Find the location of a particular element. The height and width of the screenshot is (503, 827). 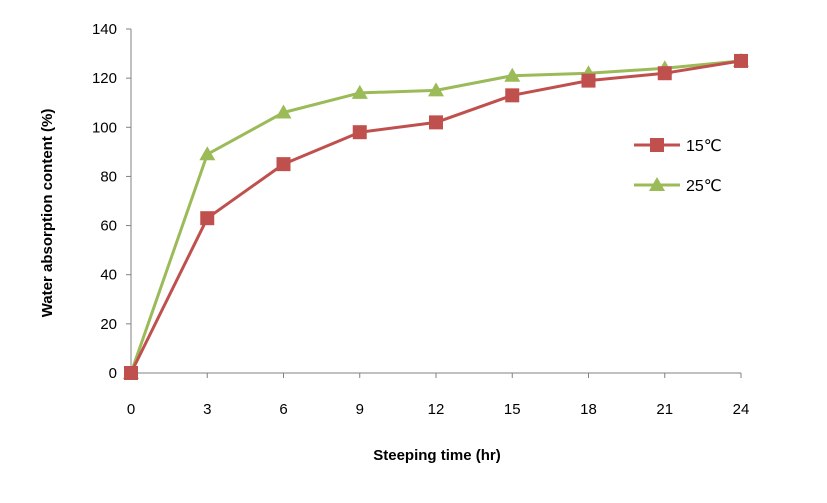

y-tick-label: 40 is located at coordinates (108, 275).